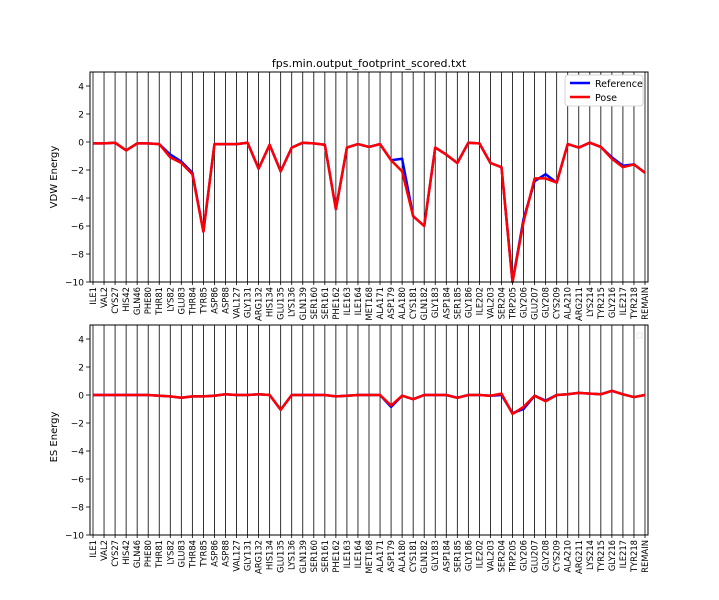 This screenshot has width=719, height=600. What do you see at coordinates (579, 304) in the screenshot?
I see `x-tick-label: ARG211` at bounding box center [579, 304].